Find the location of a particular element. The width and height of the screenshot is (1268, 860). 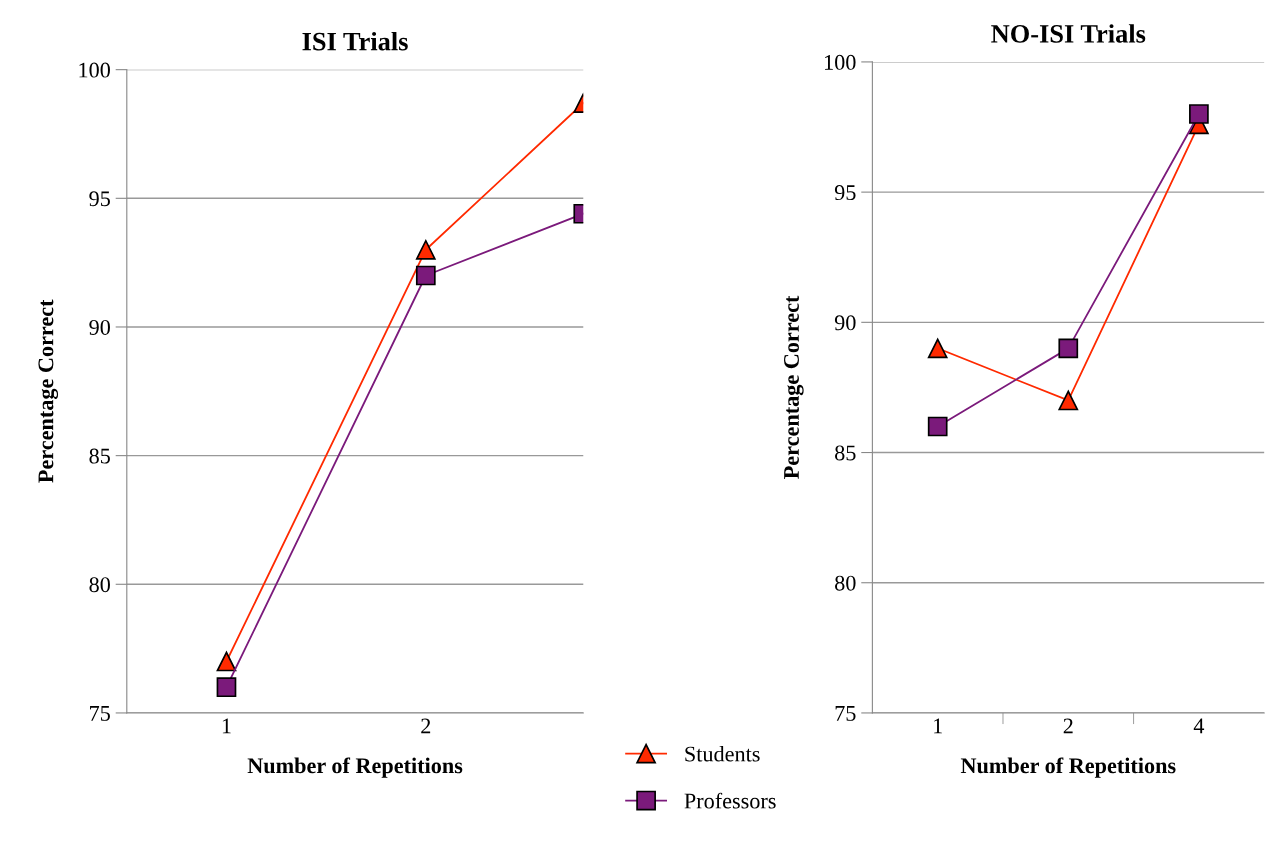

chart-title: NO-ISI Trials is located at coordinates (1068, 33).